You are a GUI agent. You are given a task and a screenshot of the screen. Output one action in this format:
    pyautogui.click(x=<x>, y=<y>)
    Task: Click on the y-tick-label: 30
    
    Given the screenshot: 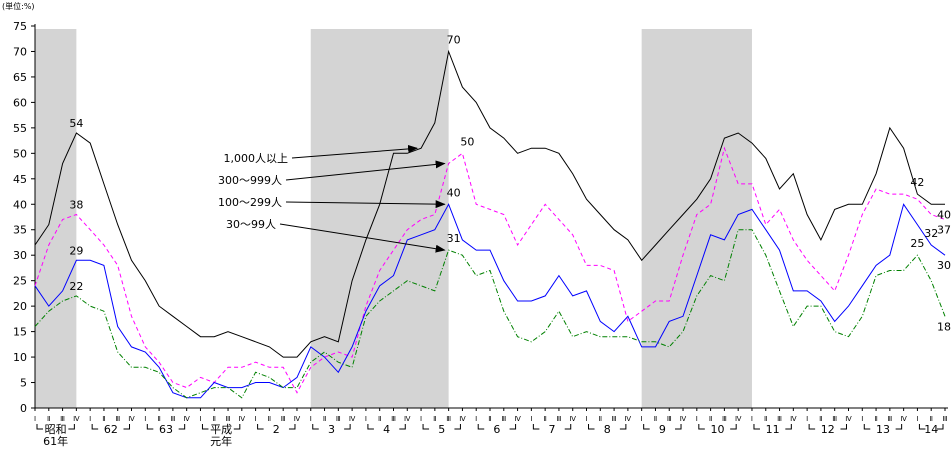 What is the action you would take?
    pyautogui.click(x=20, y=255)
    